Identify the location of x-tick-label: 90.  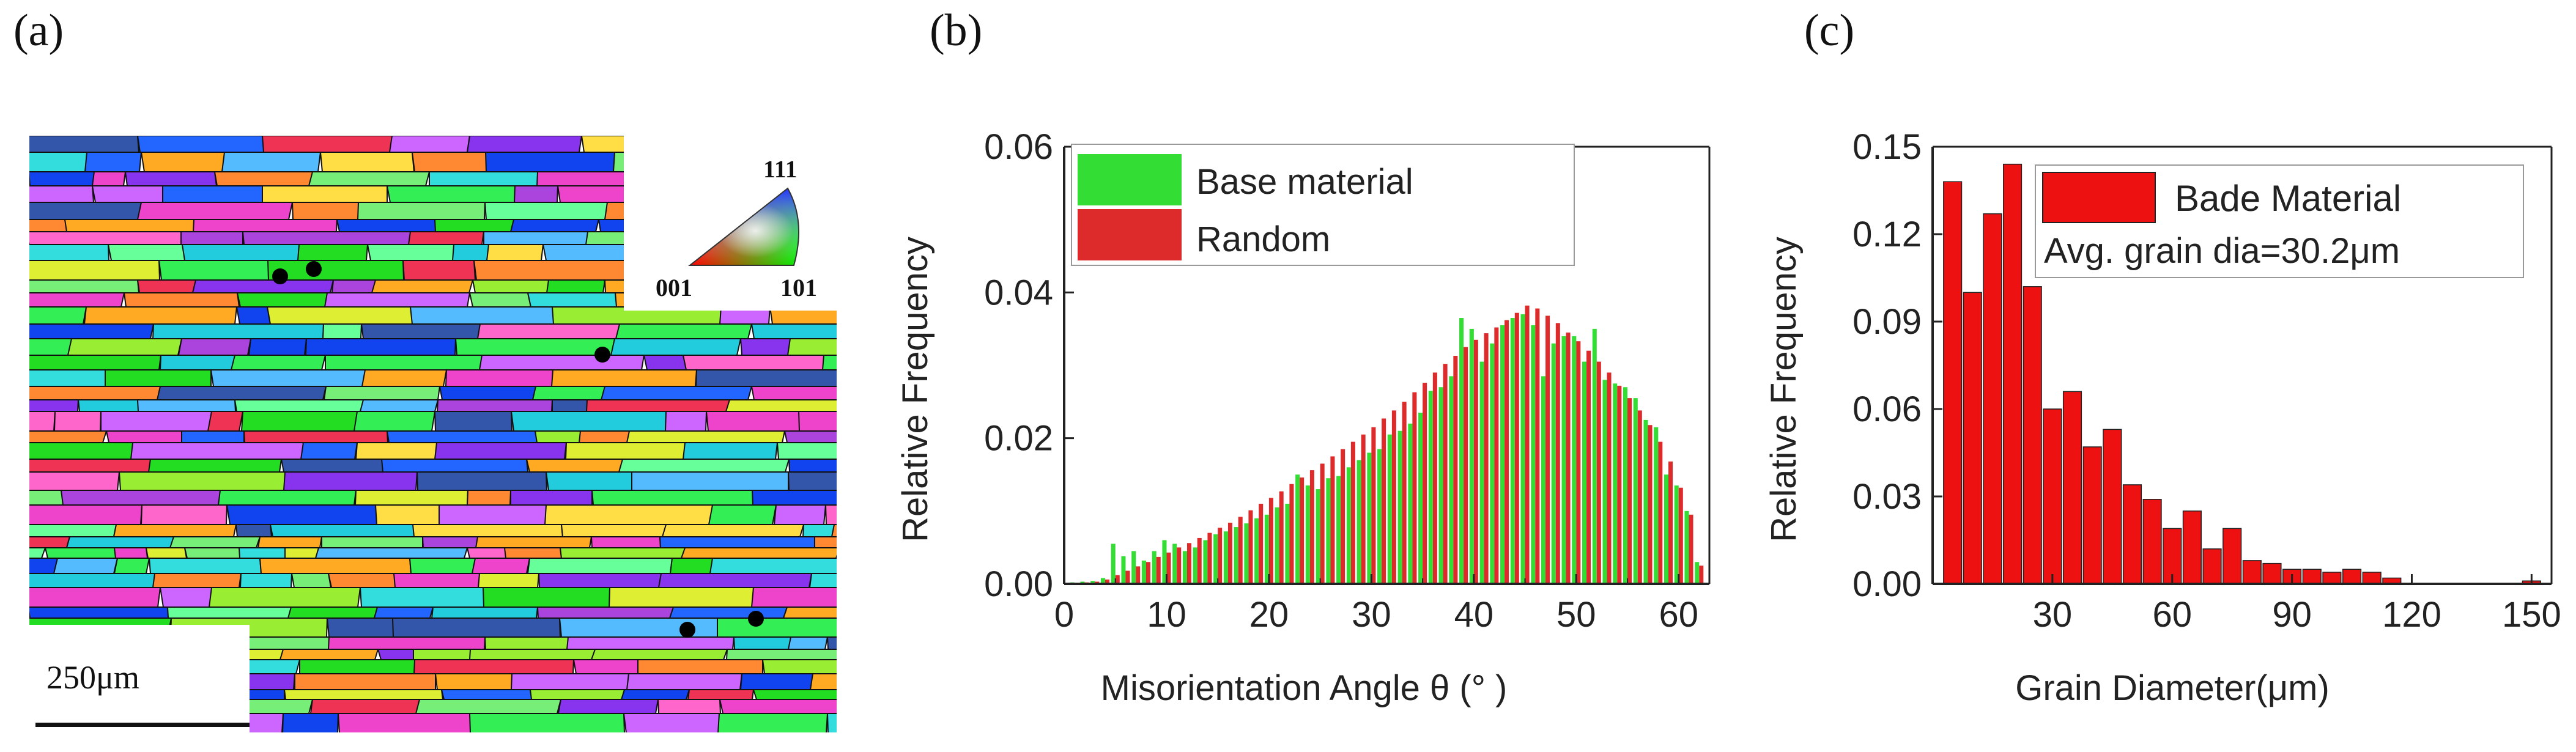
(2292, 615).